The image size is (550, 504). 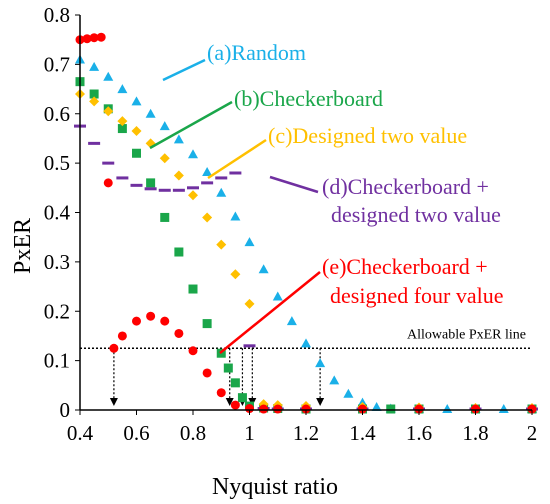 I want to click on y-tick-label: 0.1, so click(x=57, y=361).